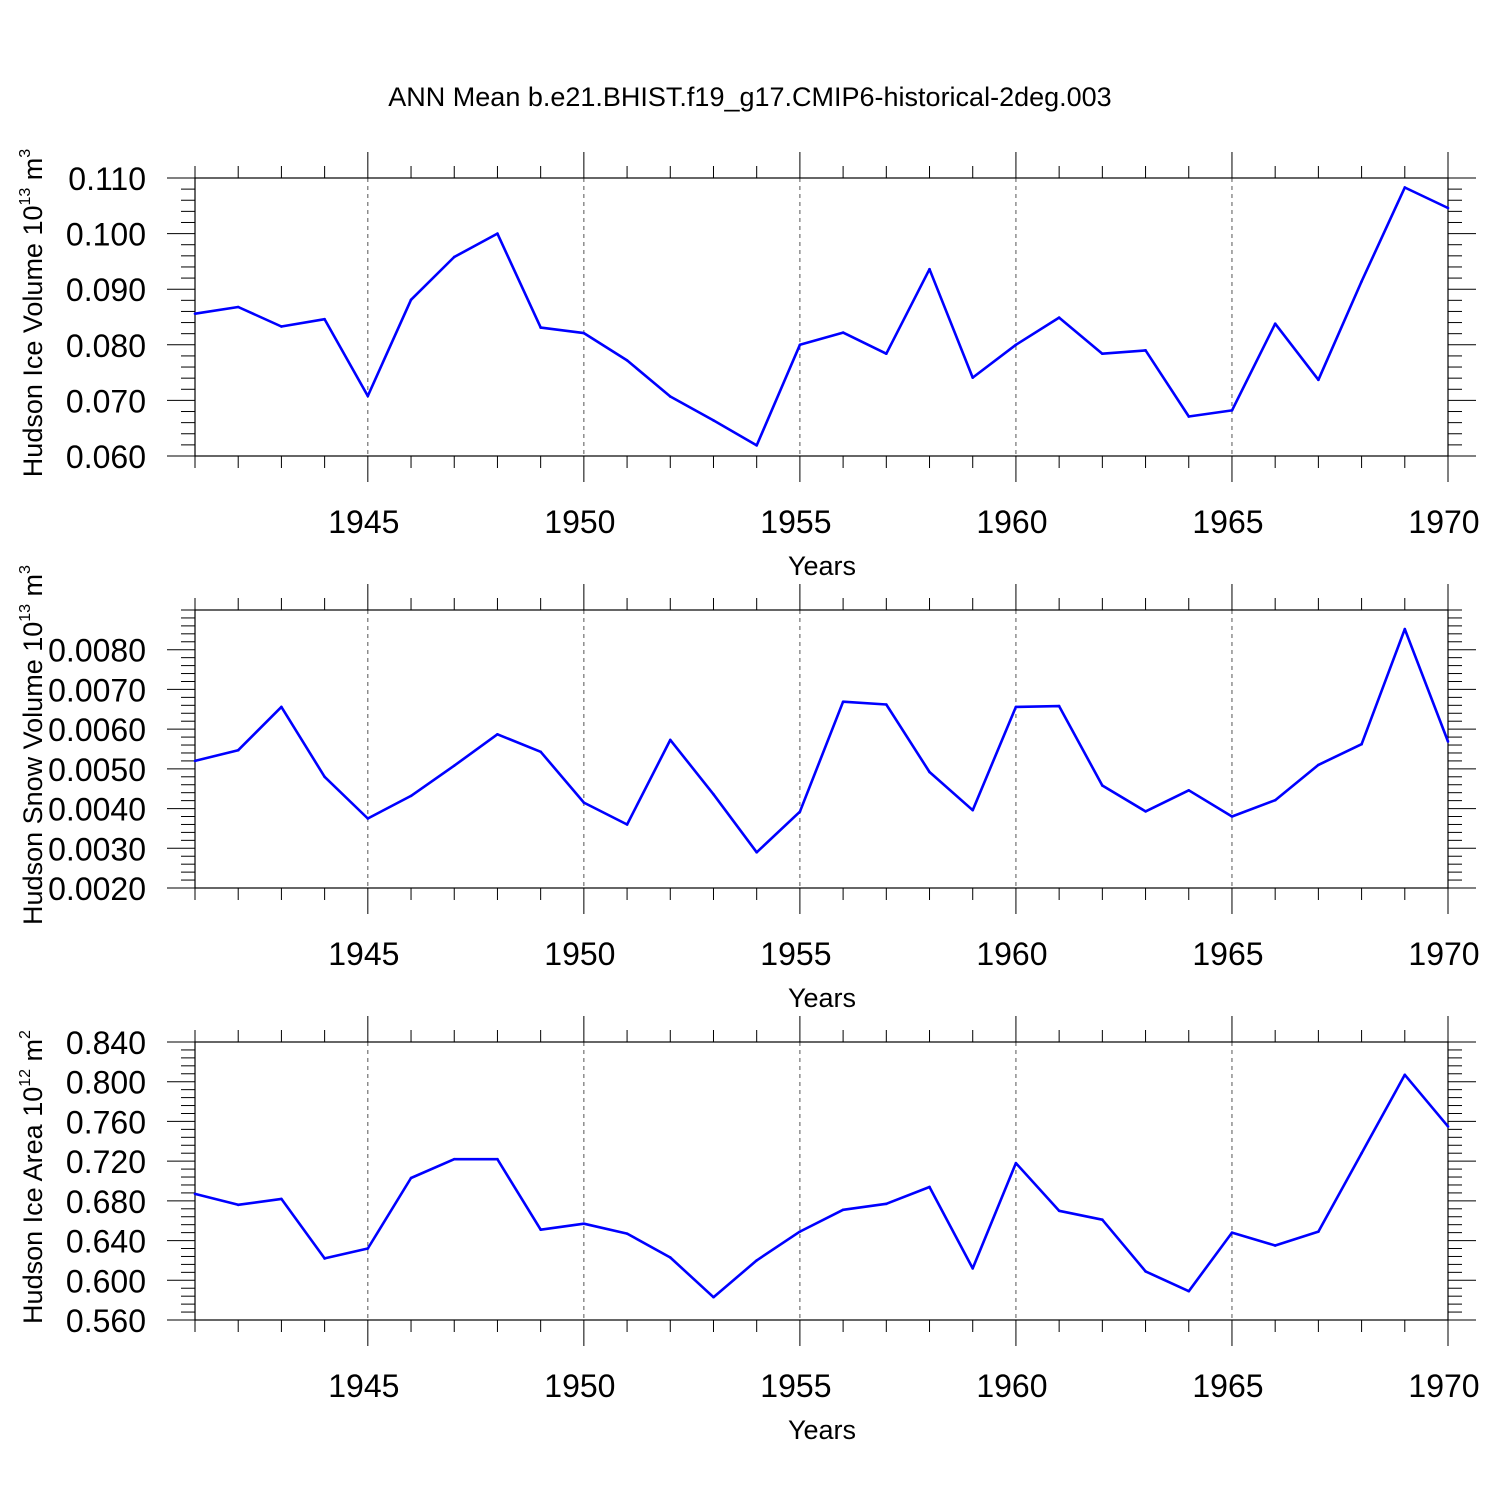 The height and width of the screenshot is (1500, 1500). Describe the element at coordinates (107, 179) in the screenshot. I see `y-tick-label: 0.110` at that location.